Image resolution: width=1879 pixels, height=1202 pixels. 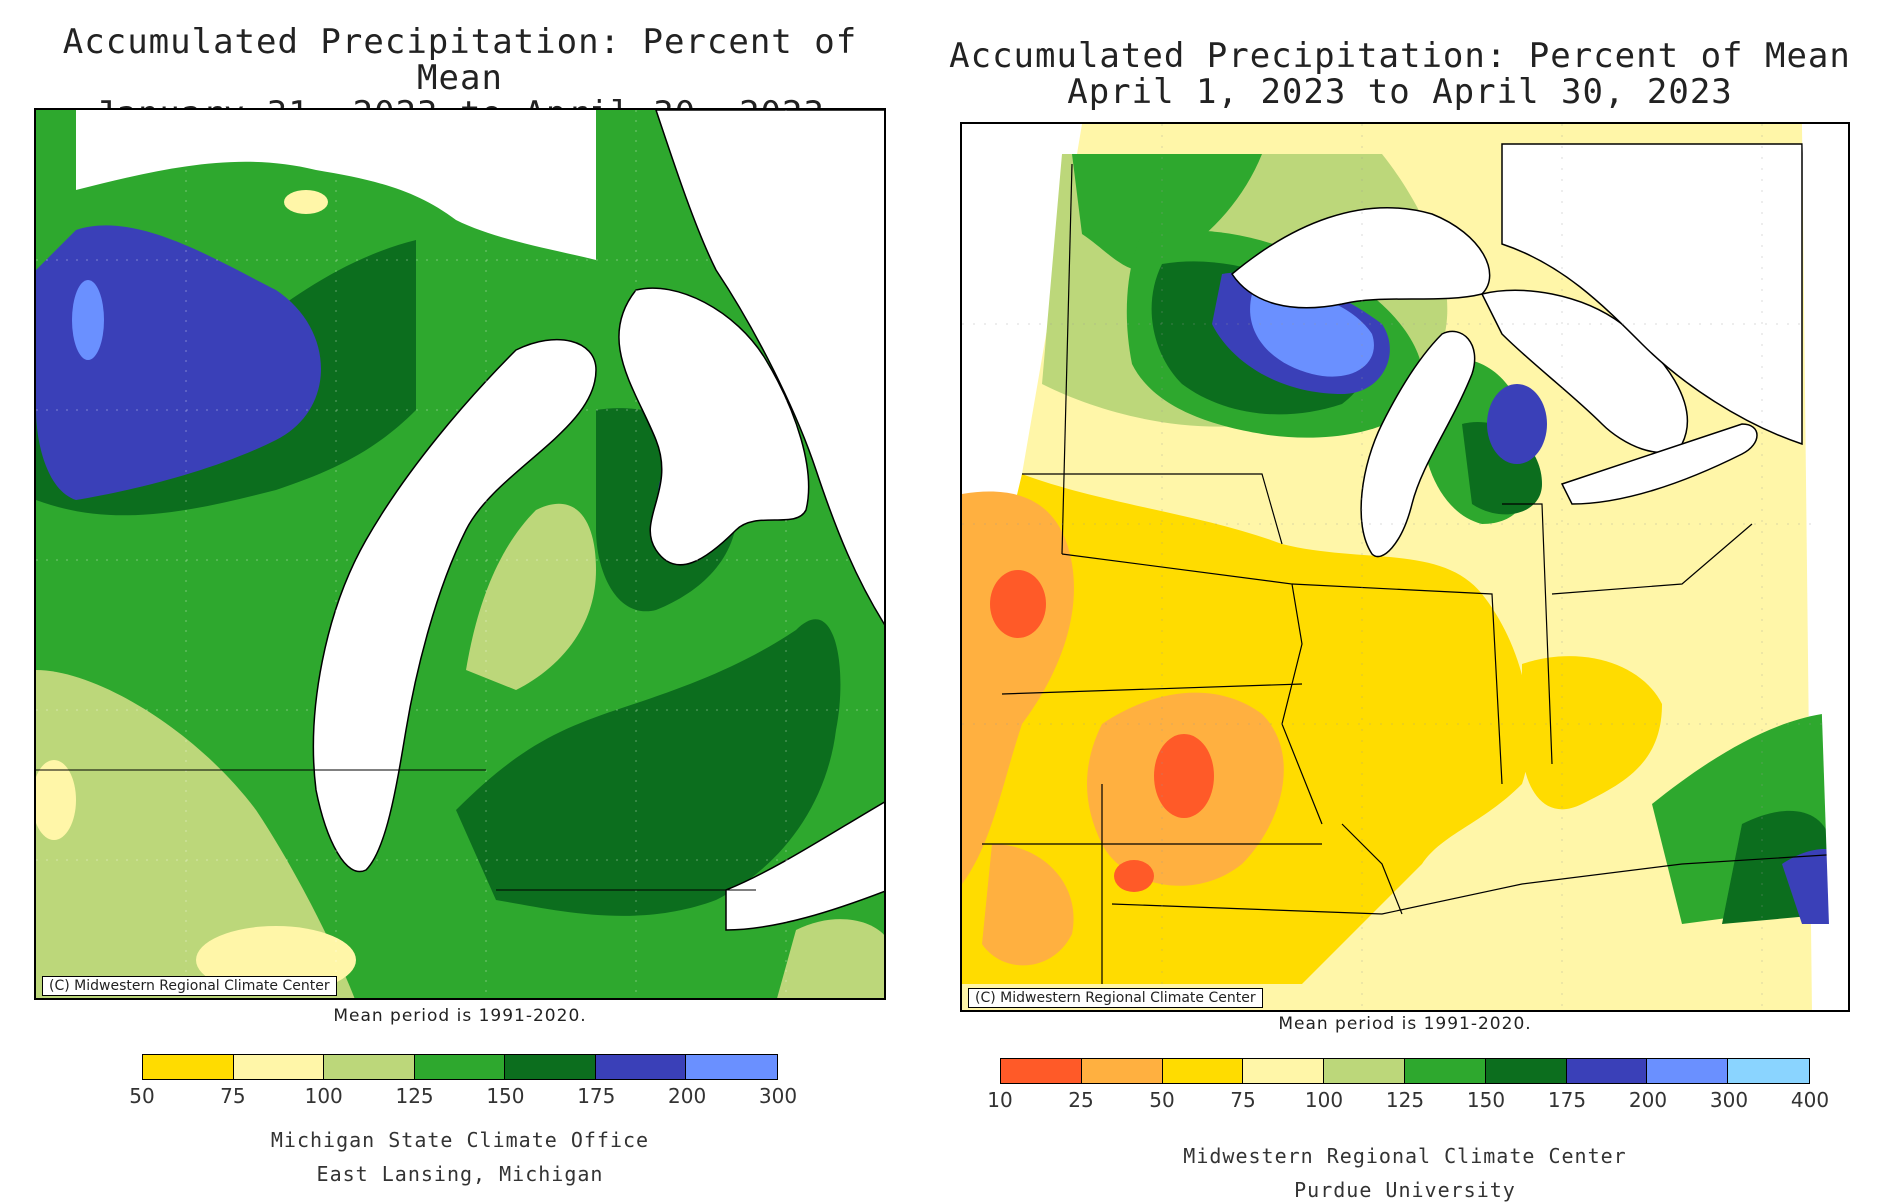 What do you see at coordinates (1659, 464) in the screenshot?
I see `right-lake-erie` at bounding box center [1659, 464].